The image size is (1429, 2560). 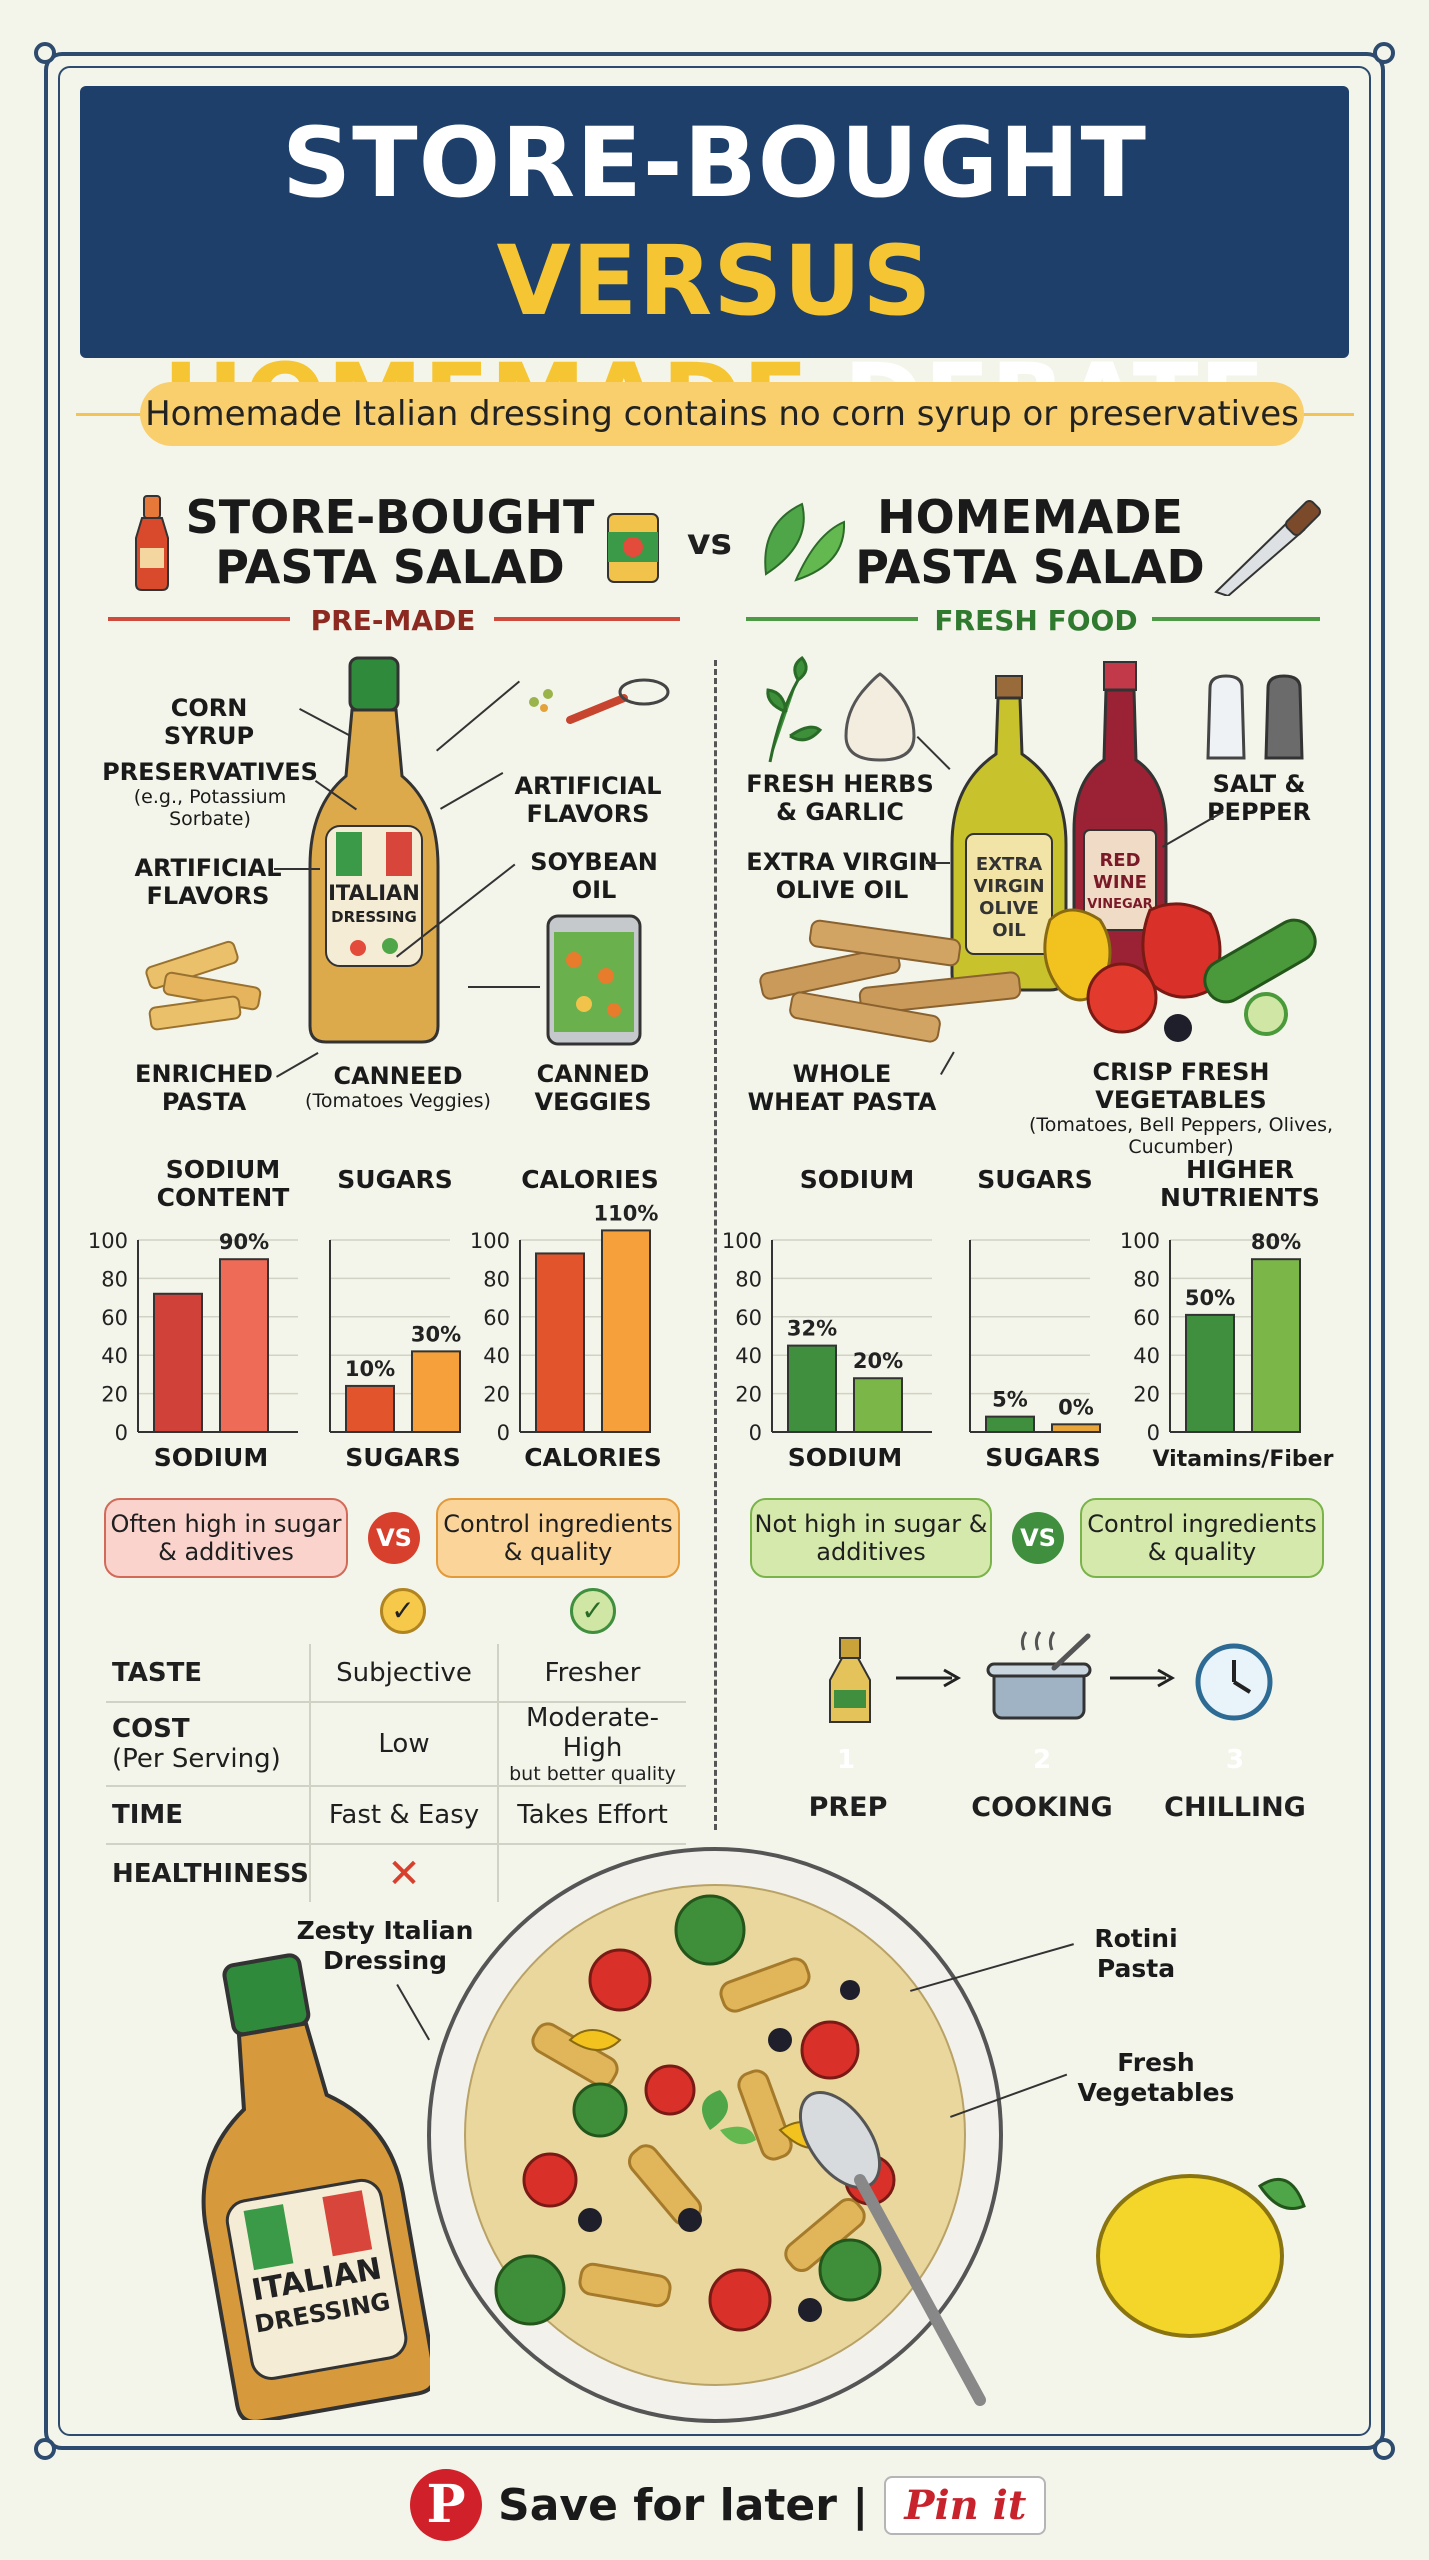 What do you see at coordinates (398, 1076) in the screenshot?
I see `canneed-text: CANNEED` at bounding box center [398, 1076].